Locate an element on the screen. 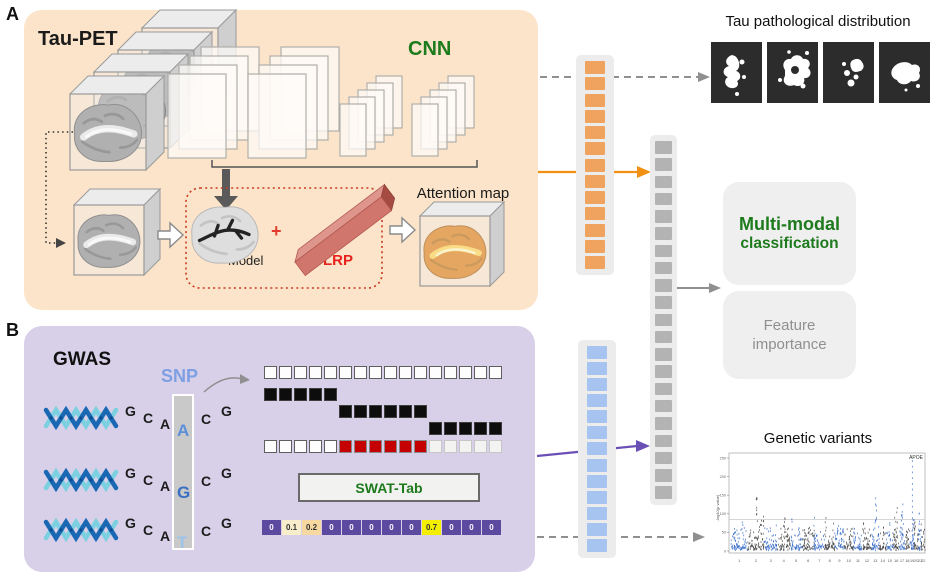  svg-text: 19 is located at coordinates (912, 561).